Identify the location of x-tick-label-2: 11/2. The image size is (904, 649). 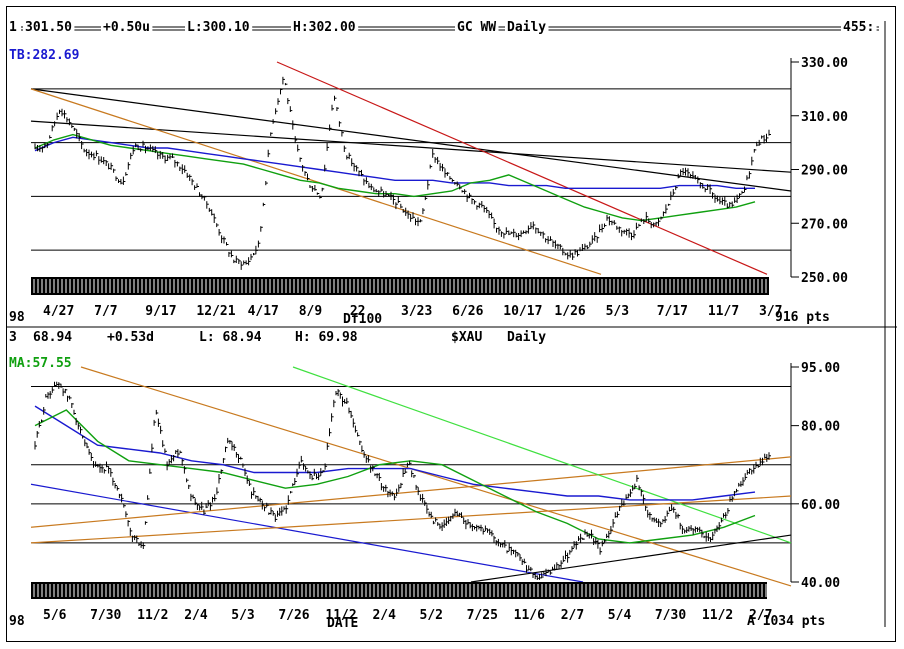
(152, 615).